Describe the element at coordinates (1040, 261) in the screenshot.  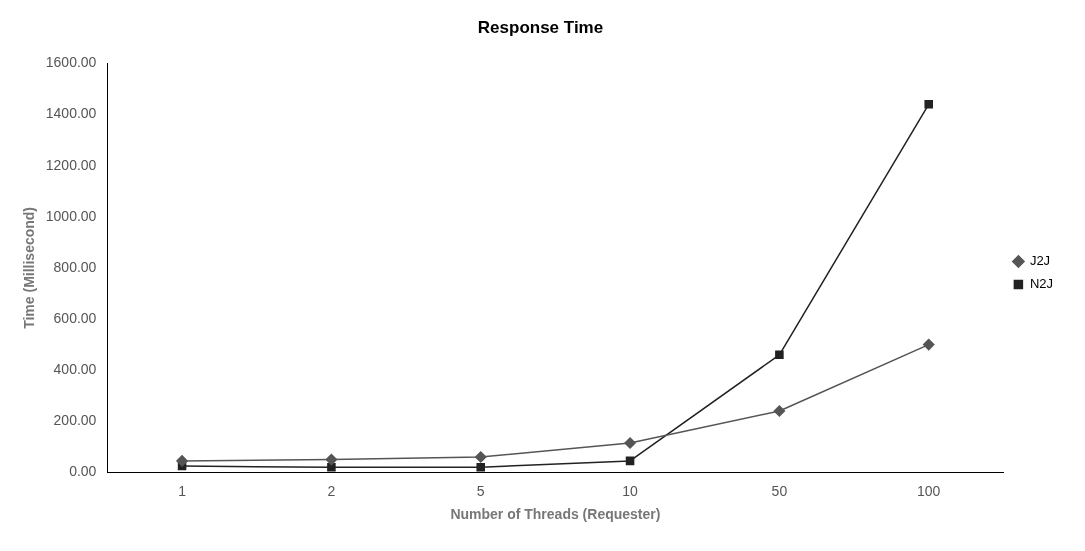
I see `legend-label: J2J` at that location.